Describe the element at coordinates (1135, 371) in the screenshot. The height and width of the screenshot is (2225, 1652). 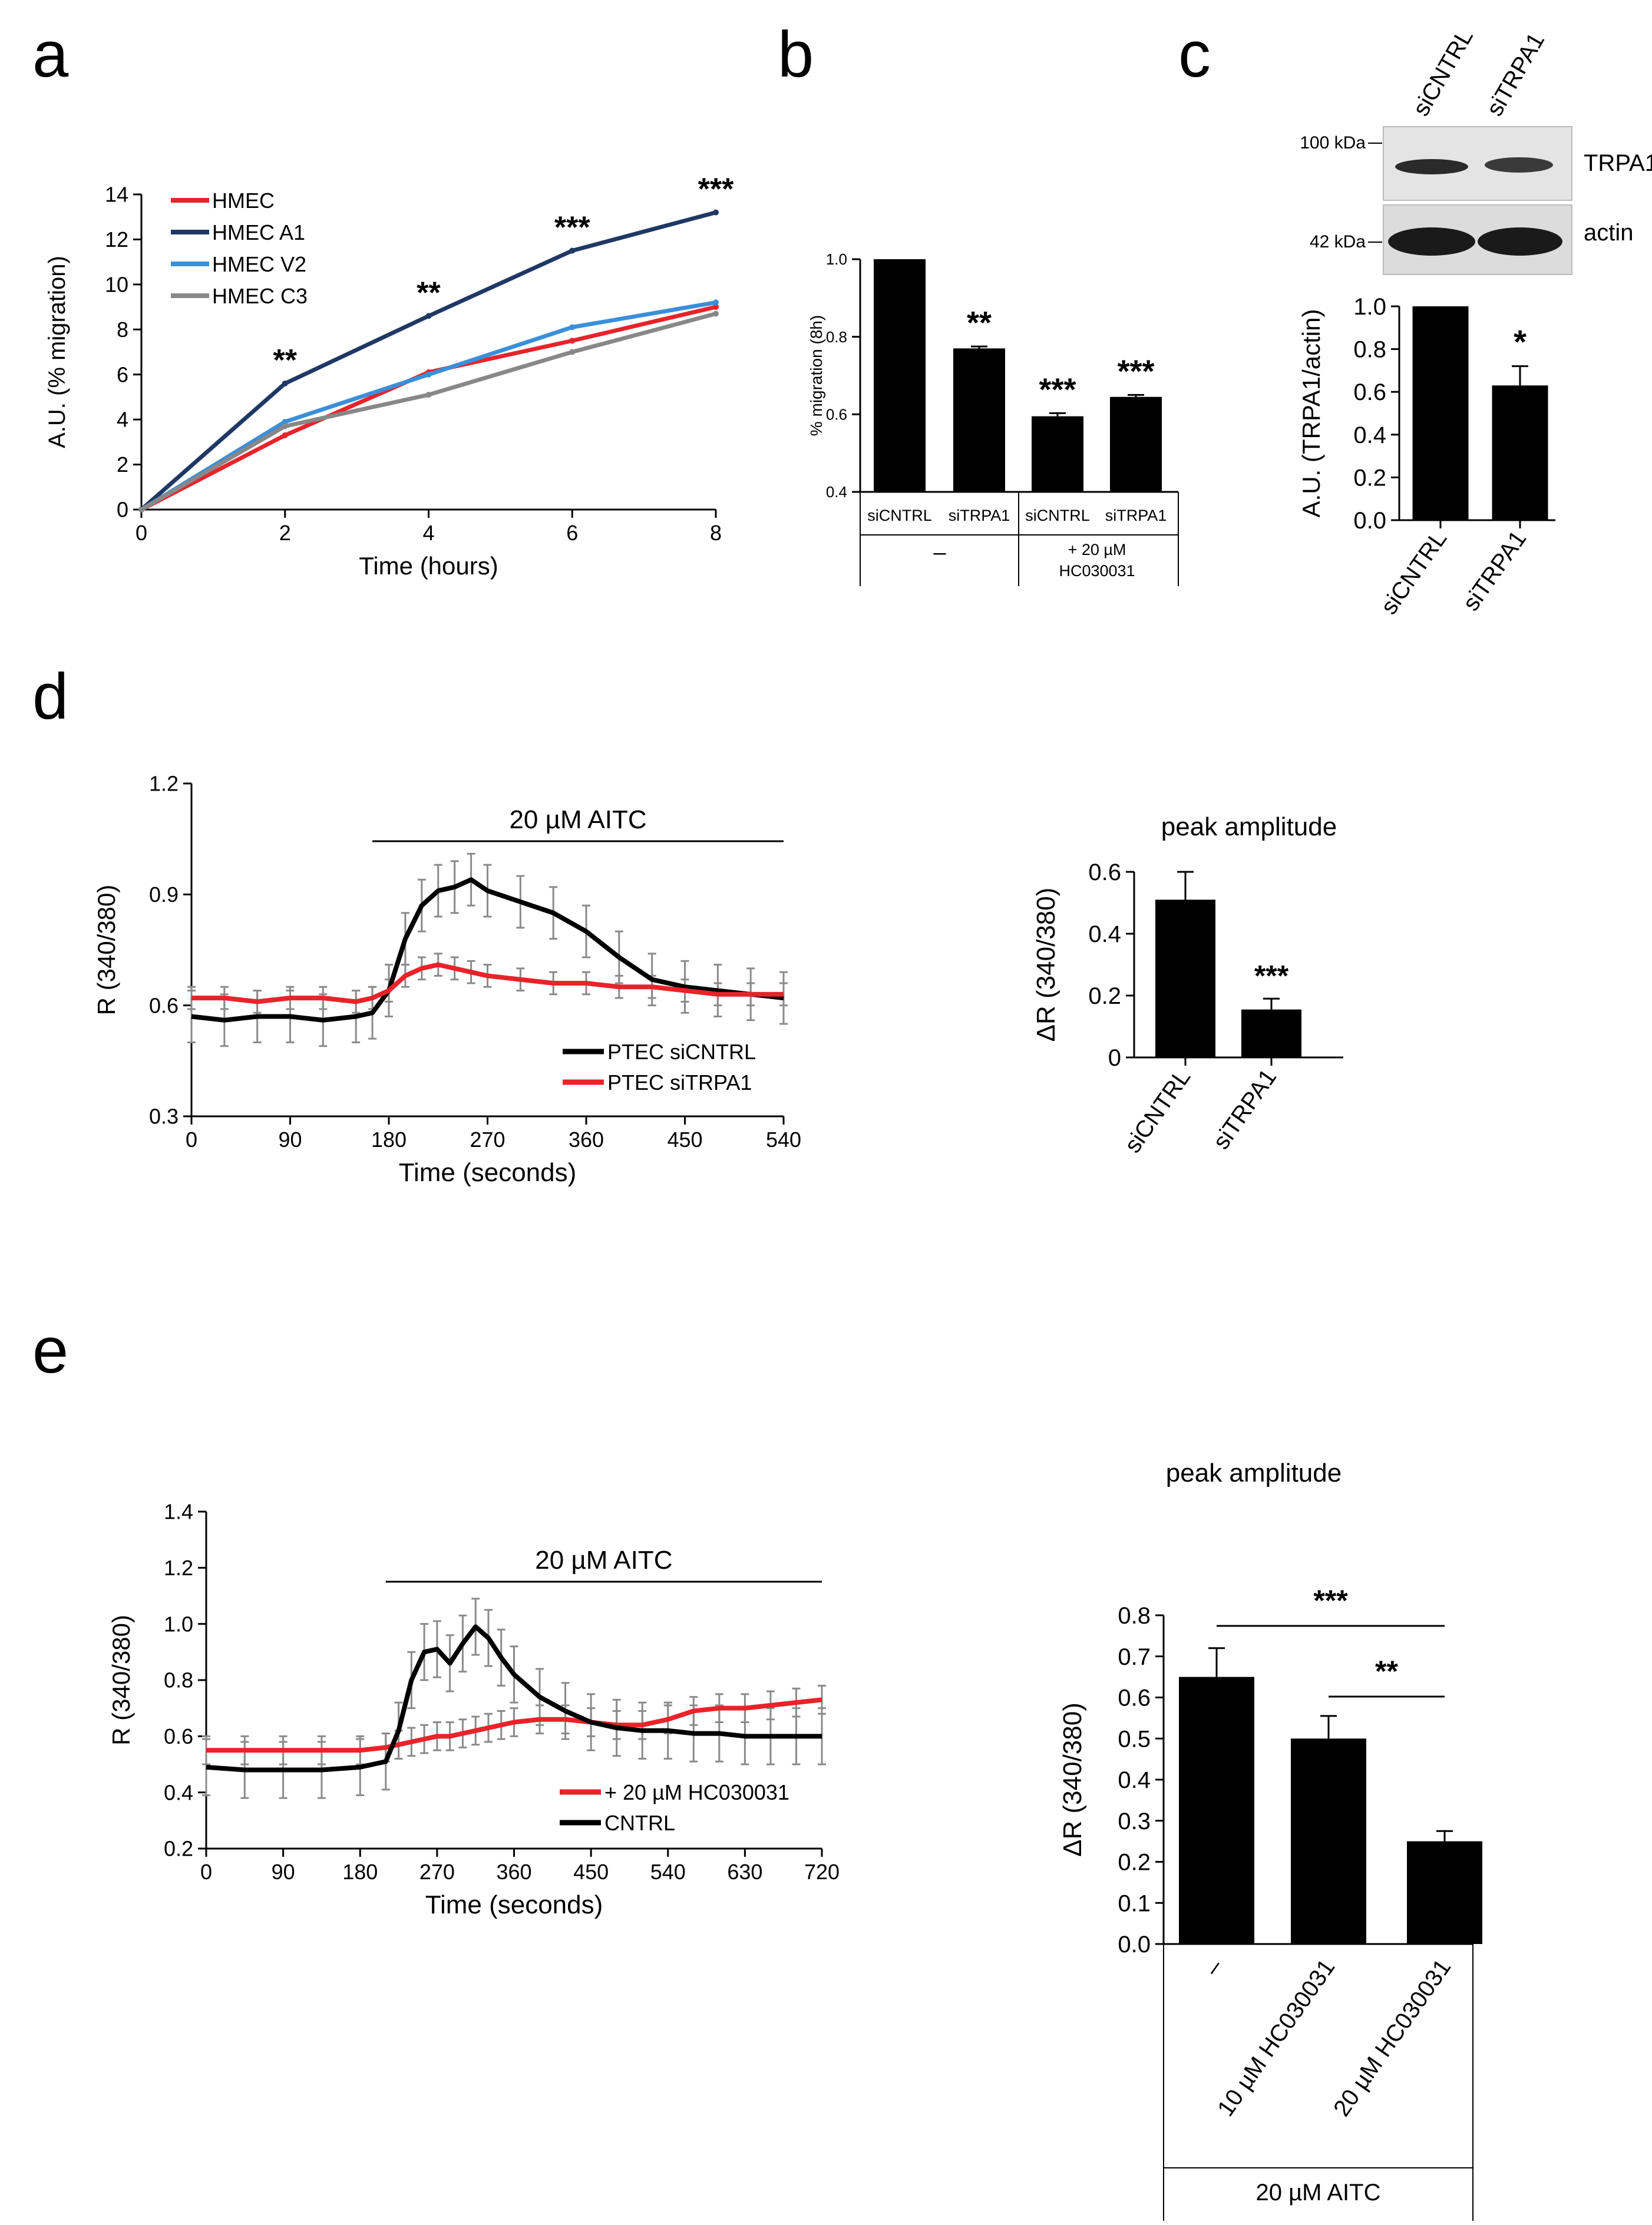
I see `b-significance-label: ***` at that location.